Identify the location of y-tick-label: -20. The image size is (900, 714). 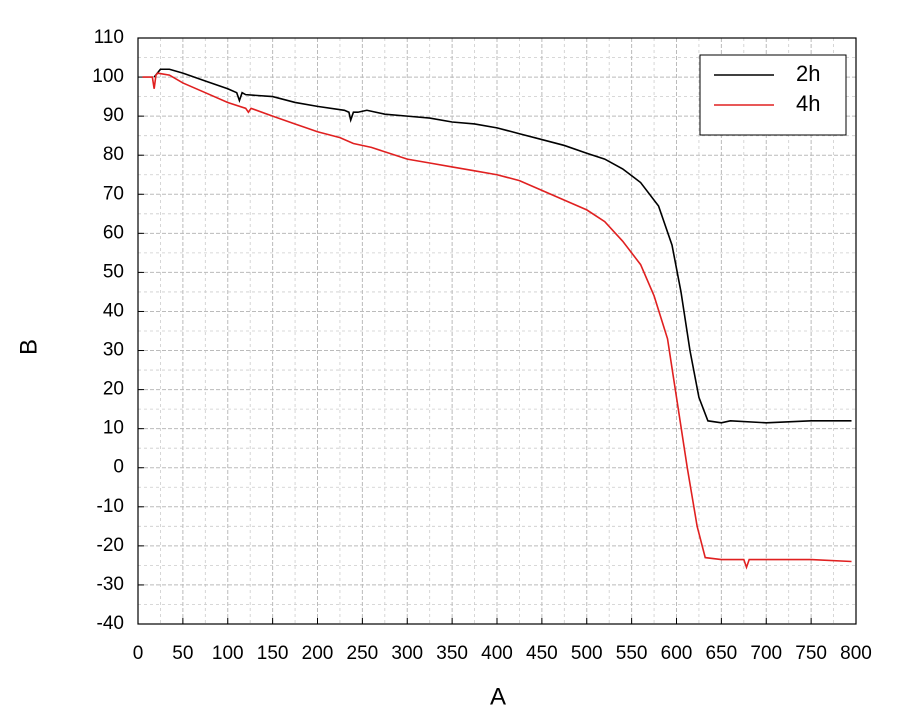
(110, 545).